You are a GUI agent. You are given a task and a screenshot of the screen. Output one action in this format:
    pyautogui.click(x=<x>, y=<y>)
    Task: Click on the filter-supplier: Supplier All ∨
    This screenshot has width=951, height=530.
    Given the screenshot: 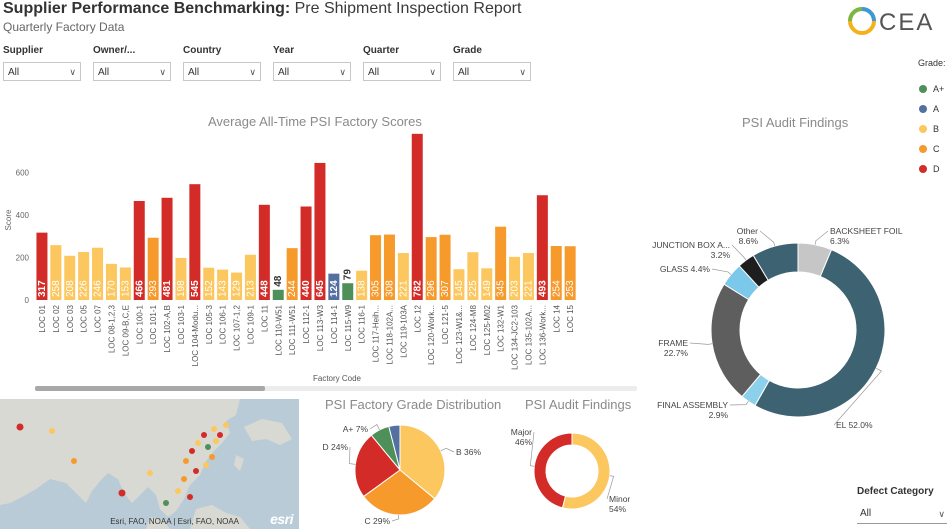 What is the action you would take?
    pyautogui.click(x=42, y=62)
    